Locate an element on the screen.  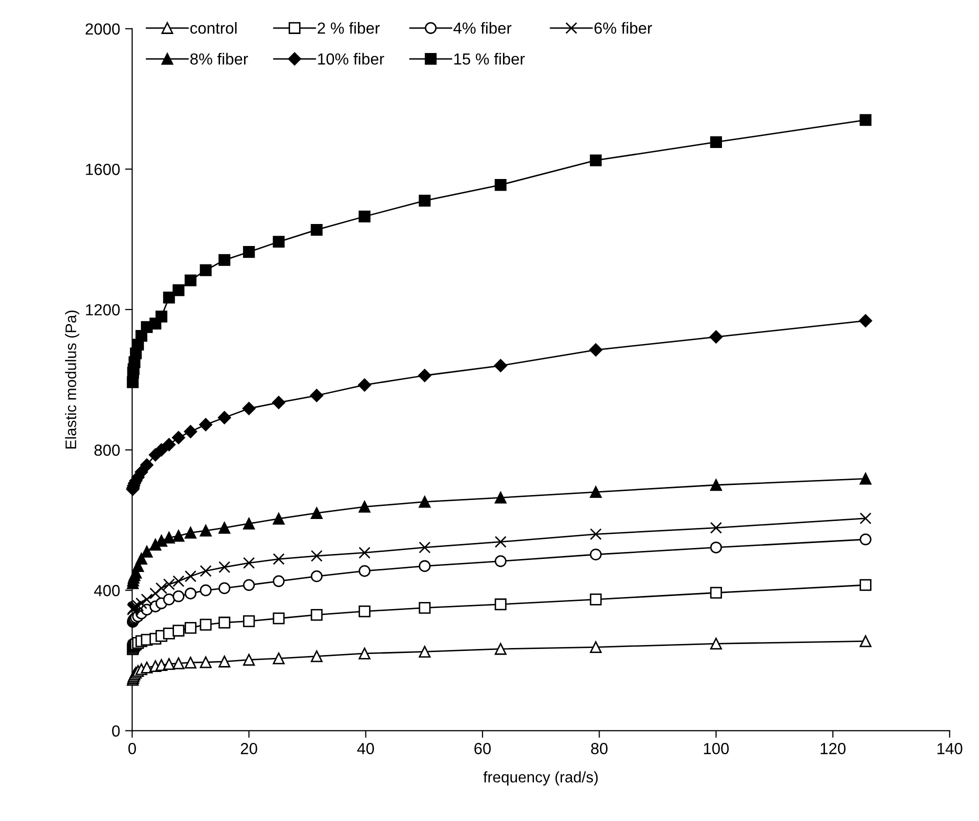
legend-label: 10% fiber is located at coordinates (351, 58).